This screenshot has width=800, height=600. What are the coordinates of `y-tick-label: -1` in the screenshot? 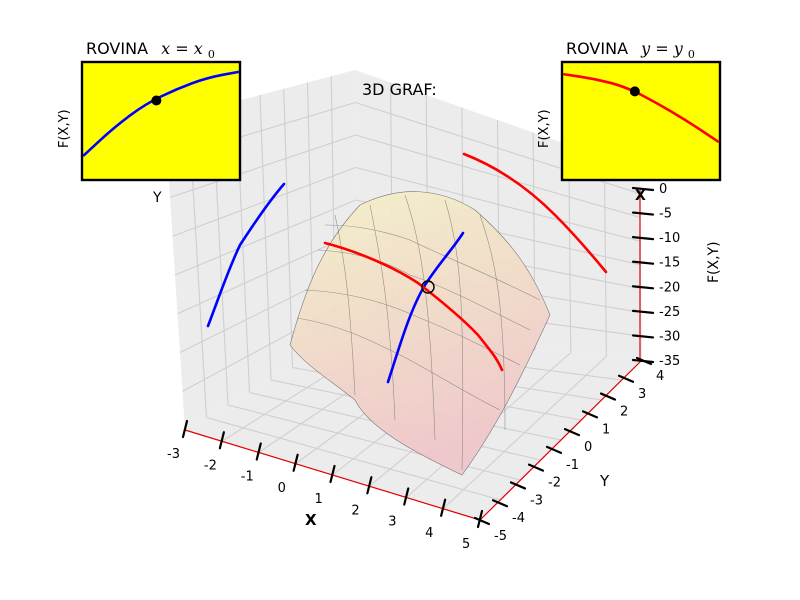 It's located at (572, 465).